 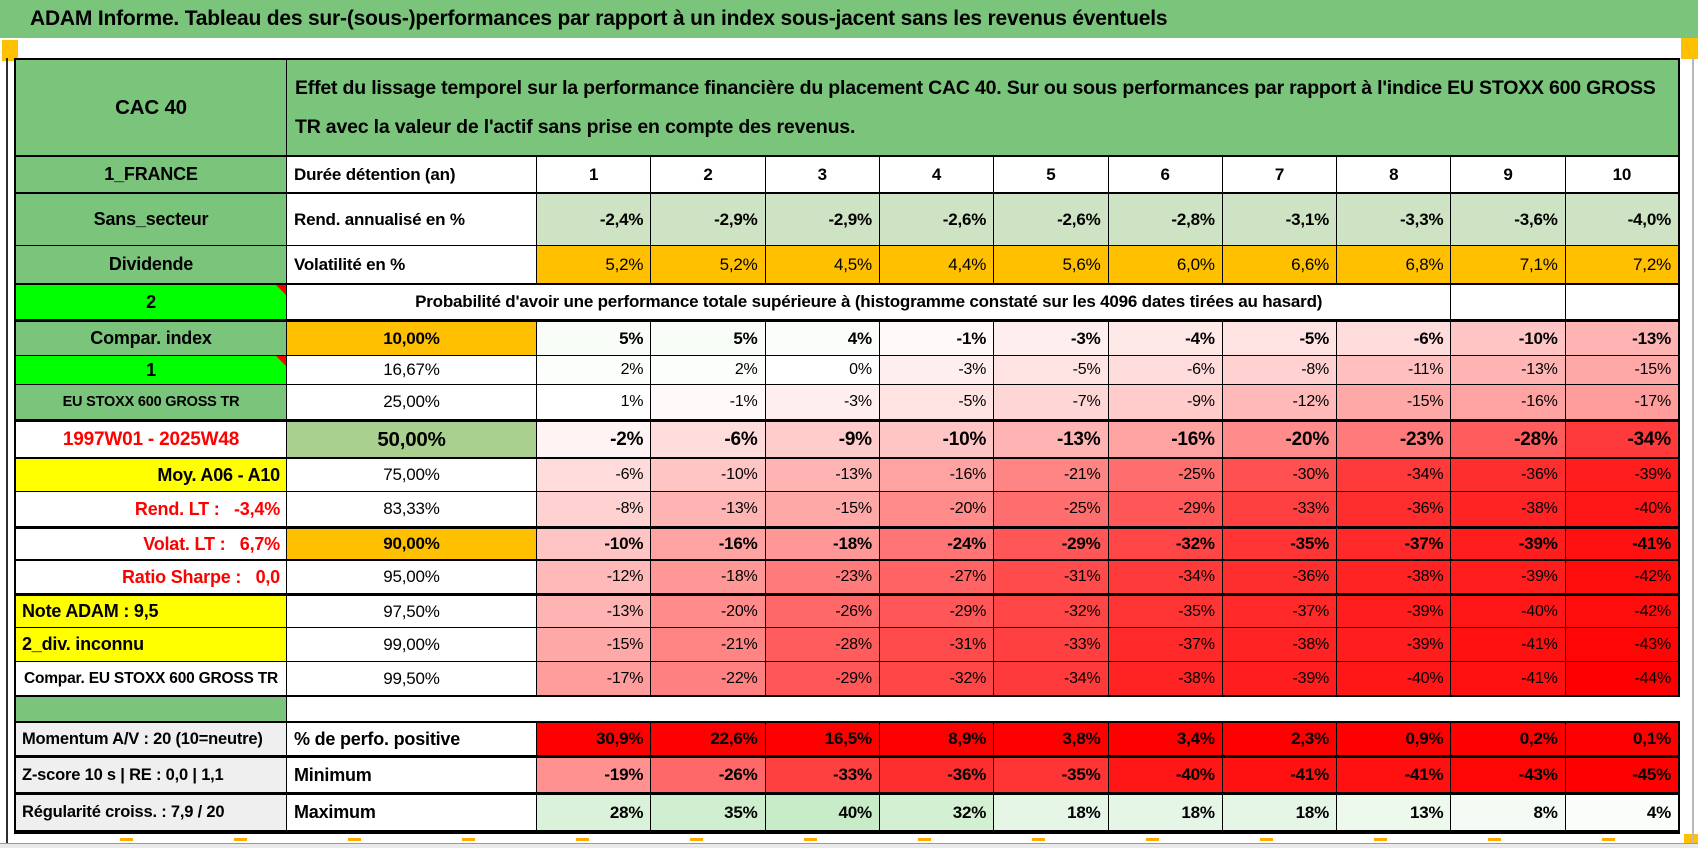 What do you see at coordinates (1622, 302) in the screenshot?
I see `empty-cell` at bounding box center [1622, 302].